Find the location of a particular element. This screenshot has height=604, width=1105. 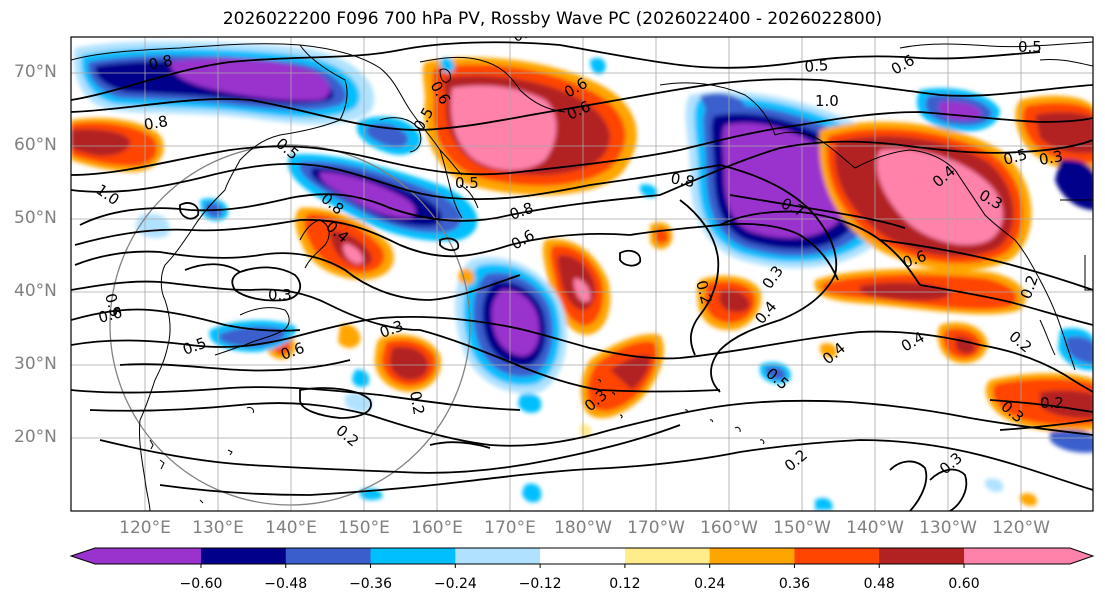

lon-label: 120°W is located at coordinates (1021, 528).